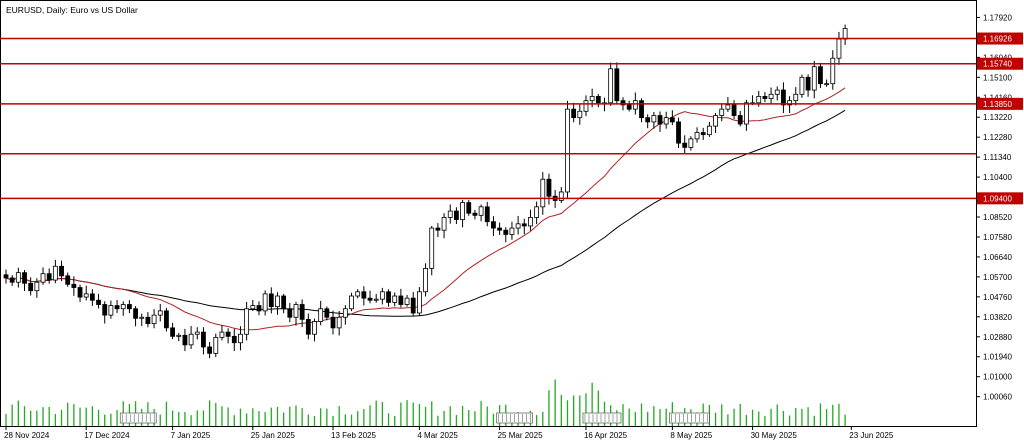 The height and width of the screenshot is (442, 1024). What do you see at coordinates (997, 17) in the screenshot?
I see `price-tick-label: 1.17920` at bounding box center [997, 17].